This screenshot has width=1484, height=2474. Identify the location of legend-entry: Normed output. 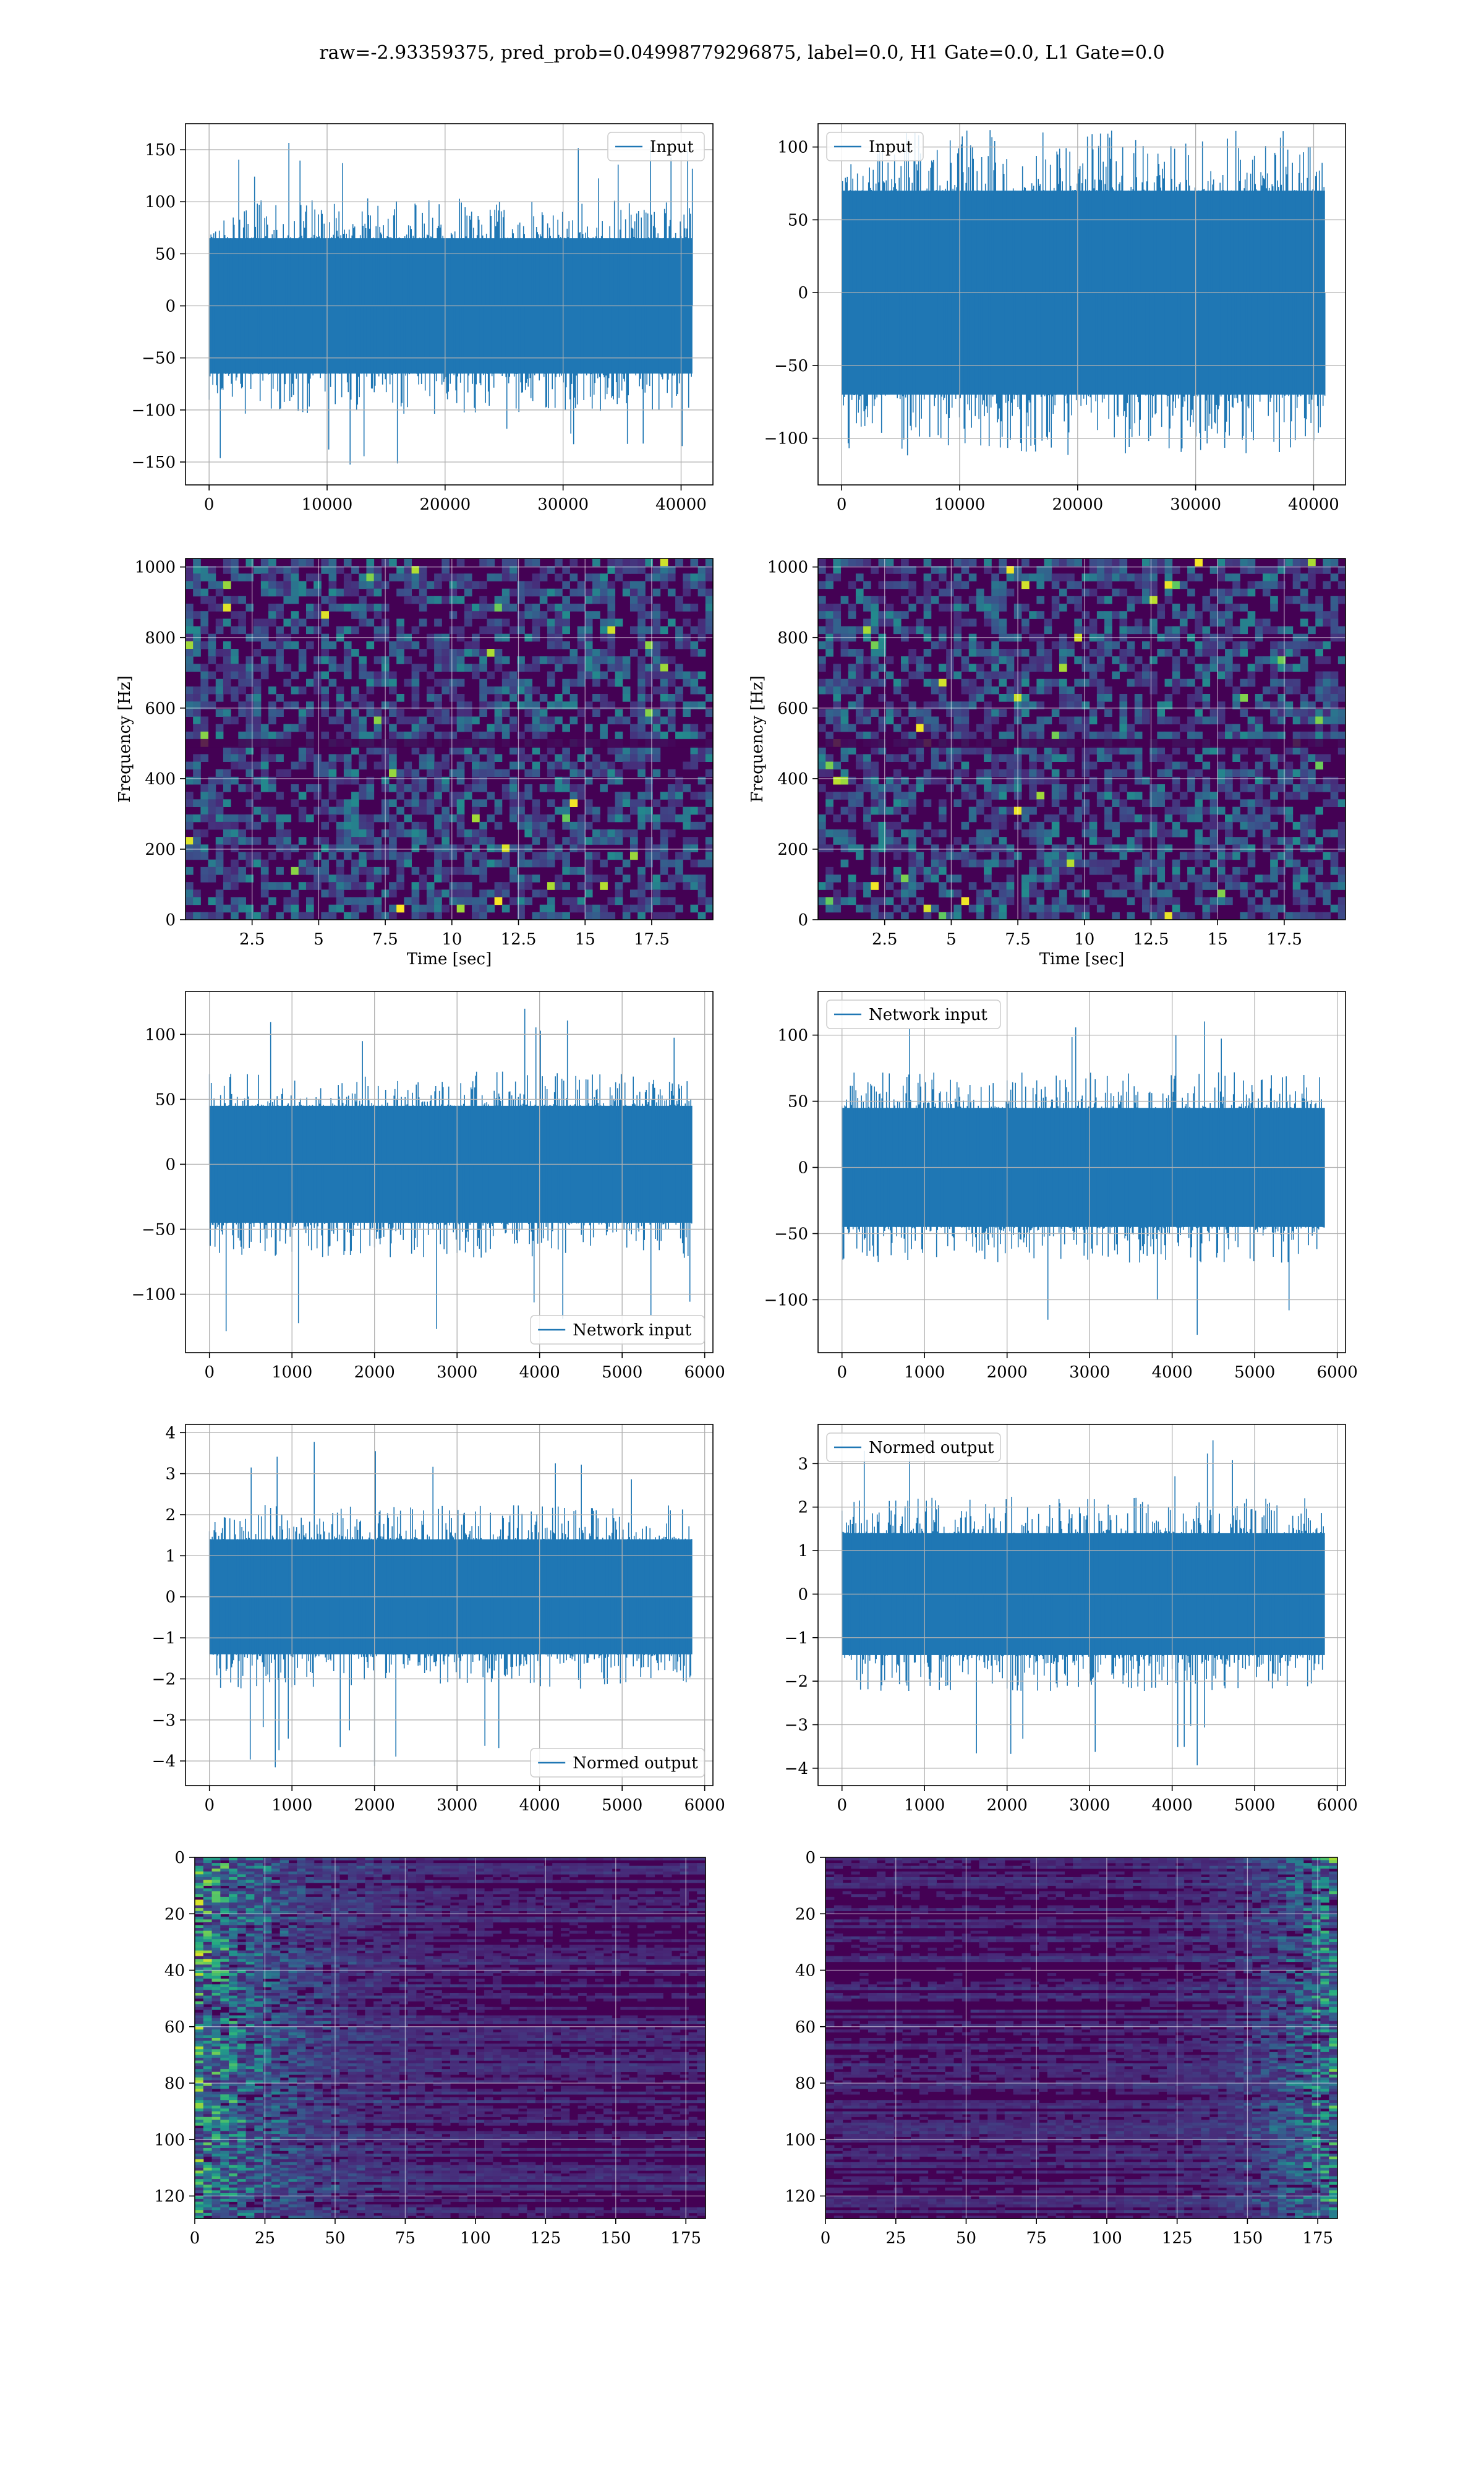
(931, 1448).